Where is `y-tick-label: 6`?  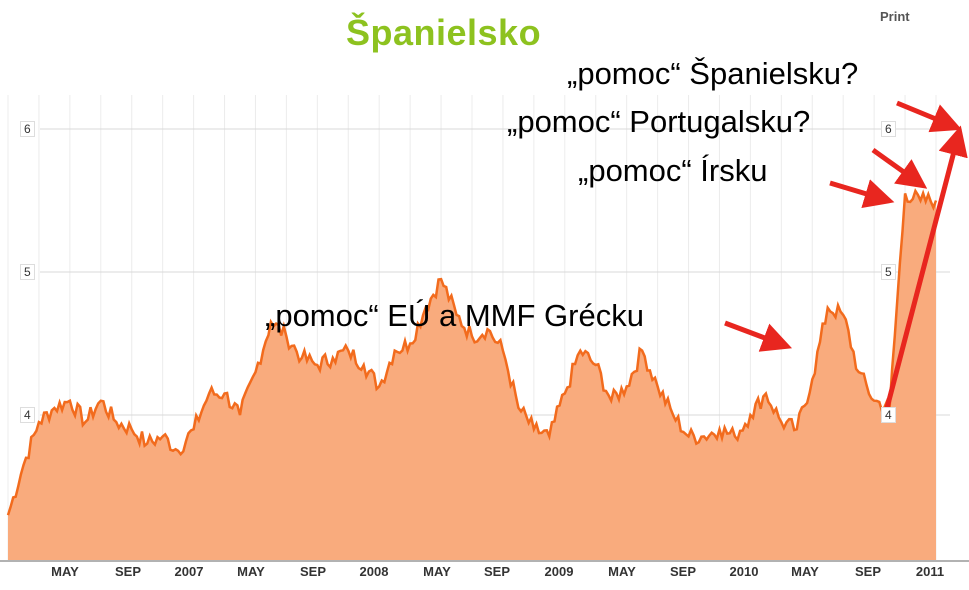 y-tick-label: 6 is located at coordinates (27, 129).